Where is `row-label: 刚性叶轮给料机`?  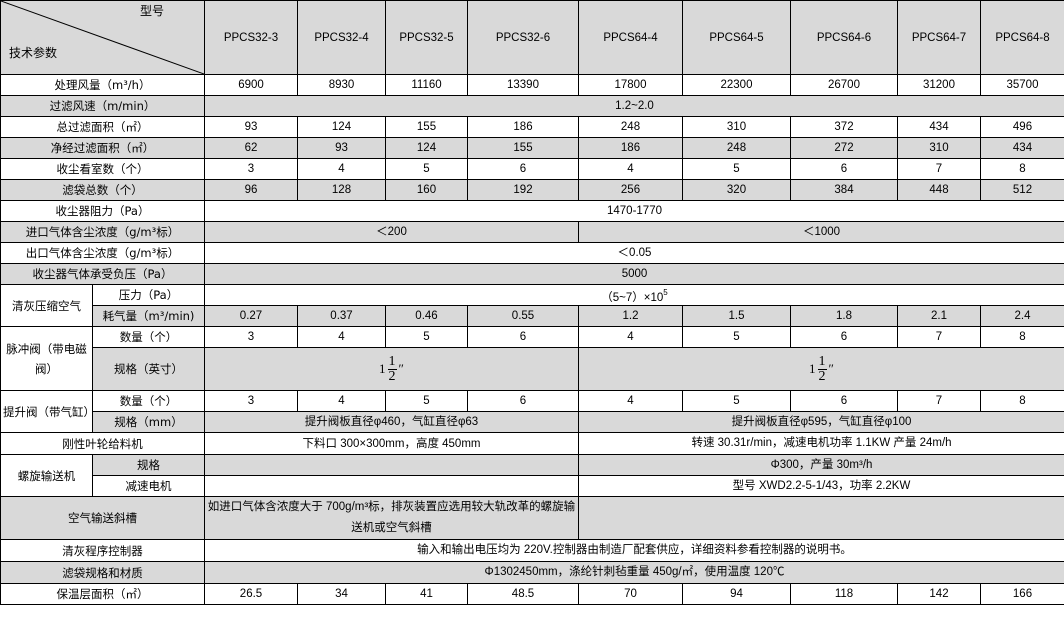 row-label: 刚性叶轮给料机 is located at coordinates (102, 443).